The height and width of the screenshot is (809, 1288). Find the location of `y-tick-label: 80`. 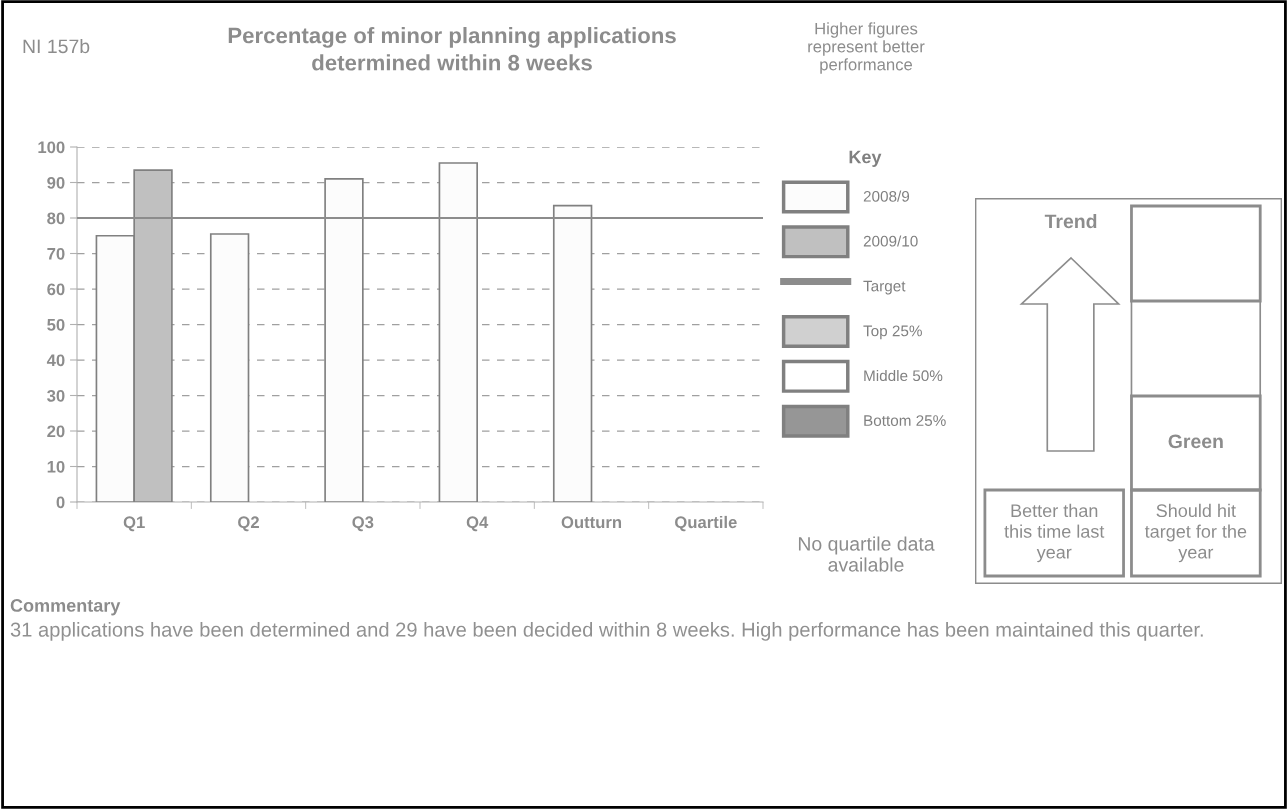

y-tick-label: 80 is located at coordinates (56, 218).